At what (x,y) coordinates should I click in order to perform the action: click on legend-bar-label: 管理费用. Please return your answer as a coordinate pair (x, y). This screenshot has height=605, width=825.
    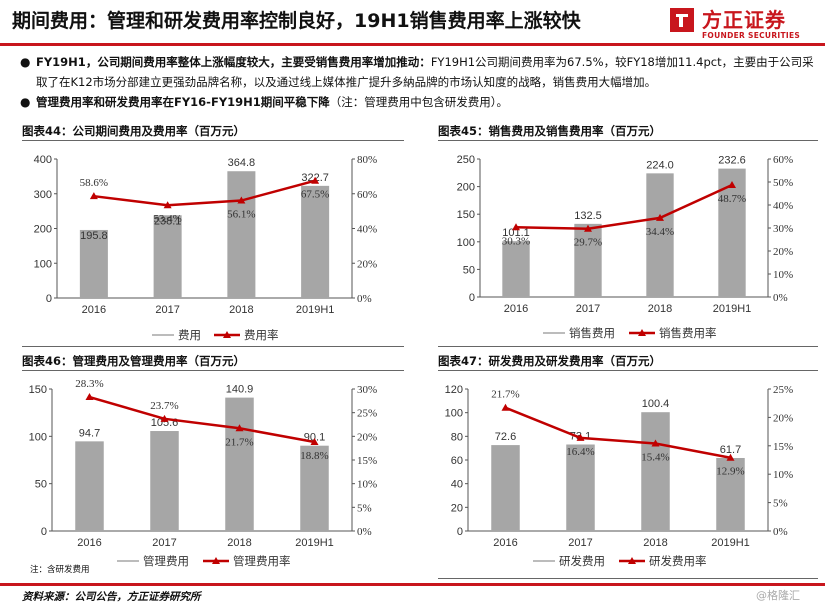
    Looking at the image, I should click on (166, 561).